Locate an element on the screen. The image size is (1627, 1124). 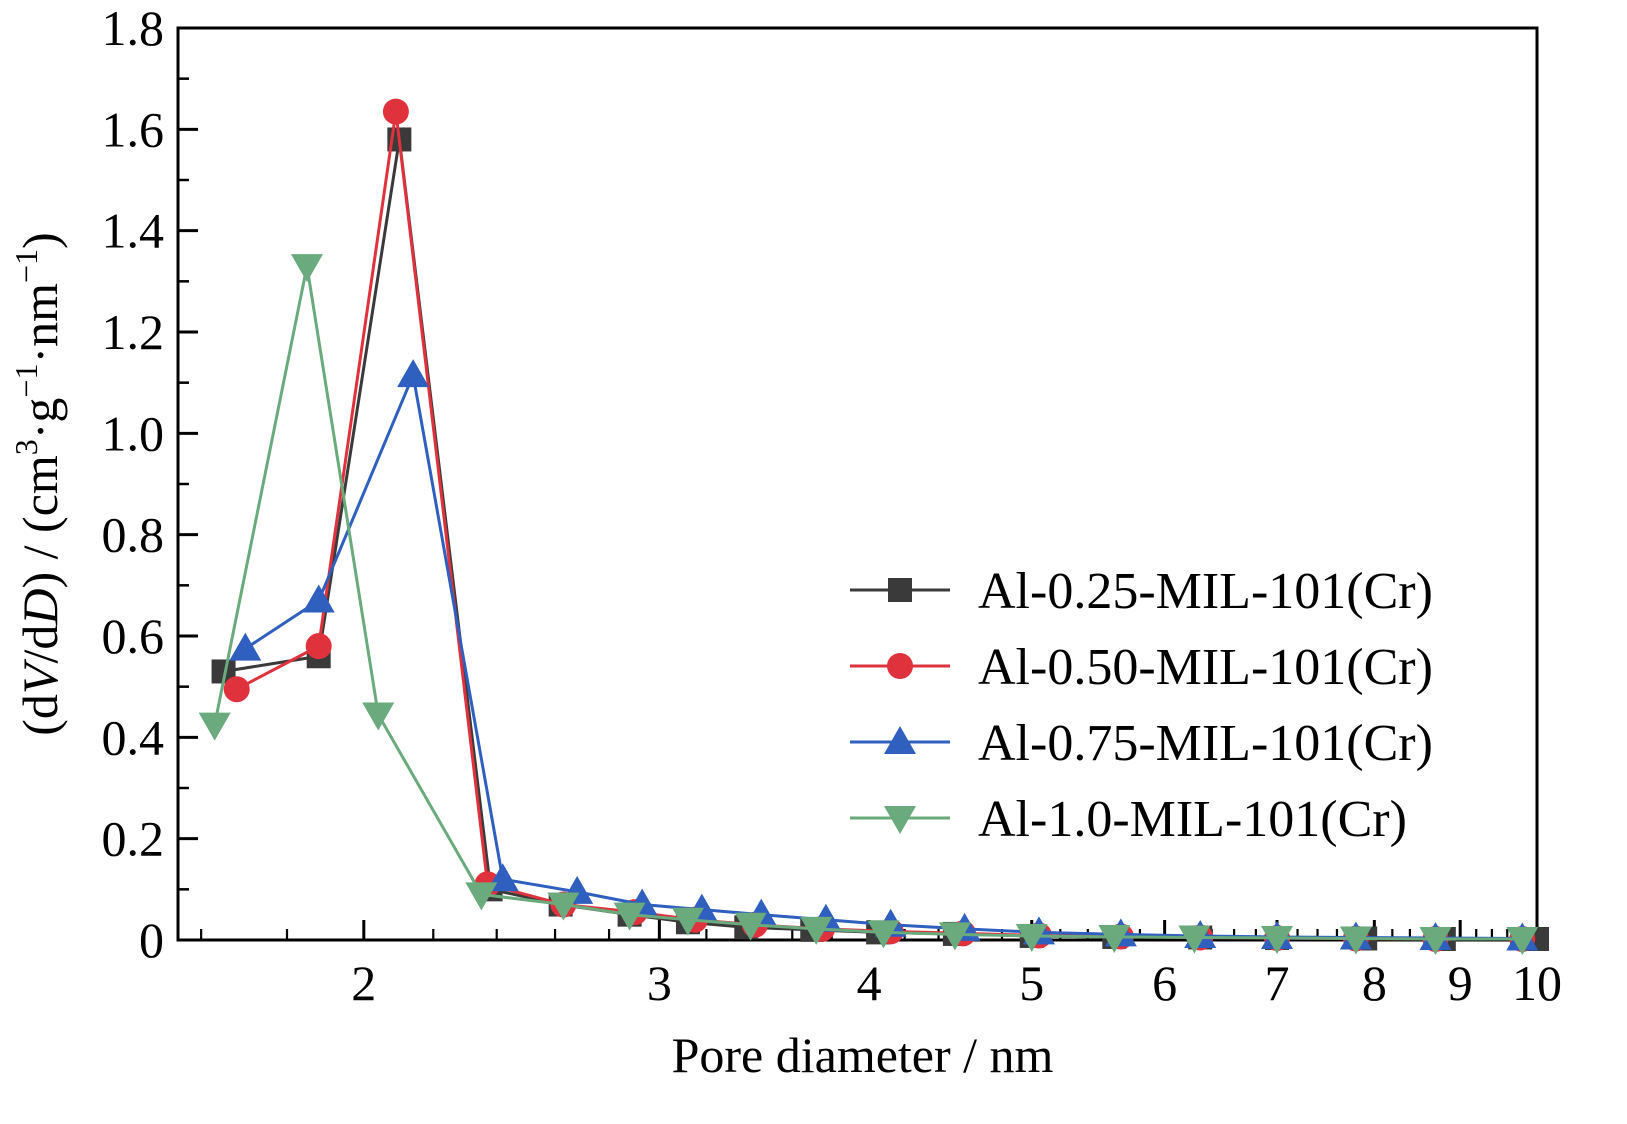
x-tick-label: 4 is located at coordinates (869, 983).